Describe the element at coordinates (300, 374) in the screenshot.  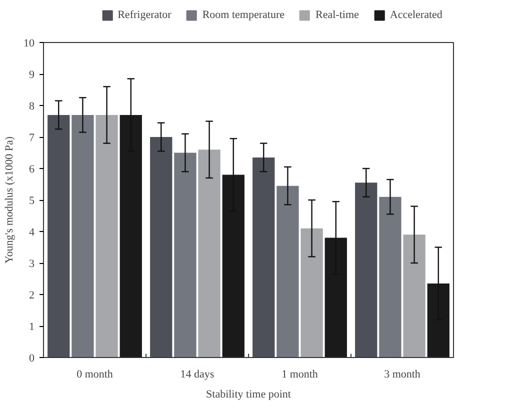
I see `x-tick-label: 1 month` at that location.